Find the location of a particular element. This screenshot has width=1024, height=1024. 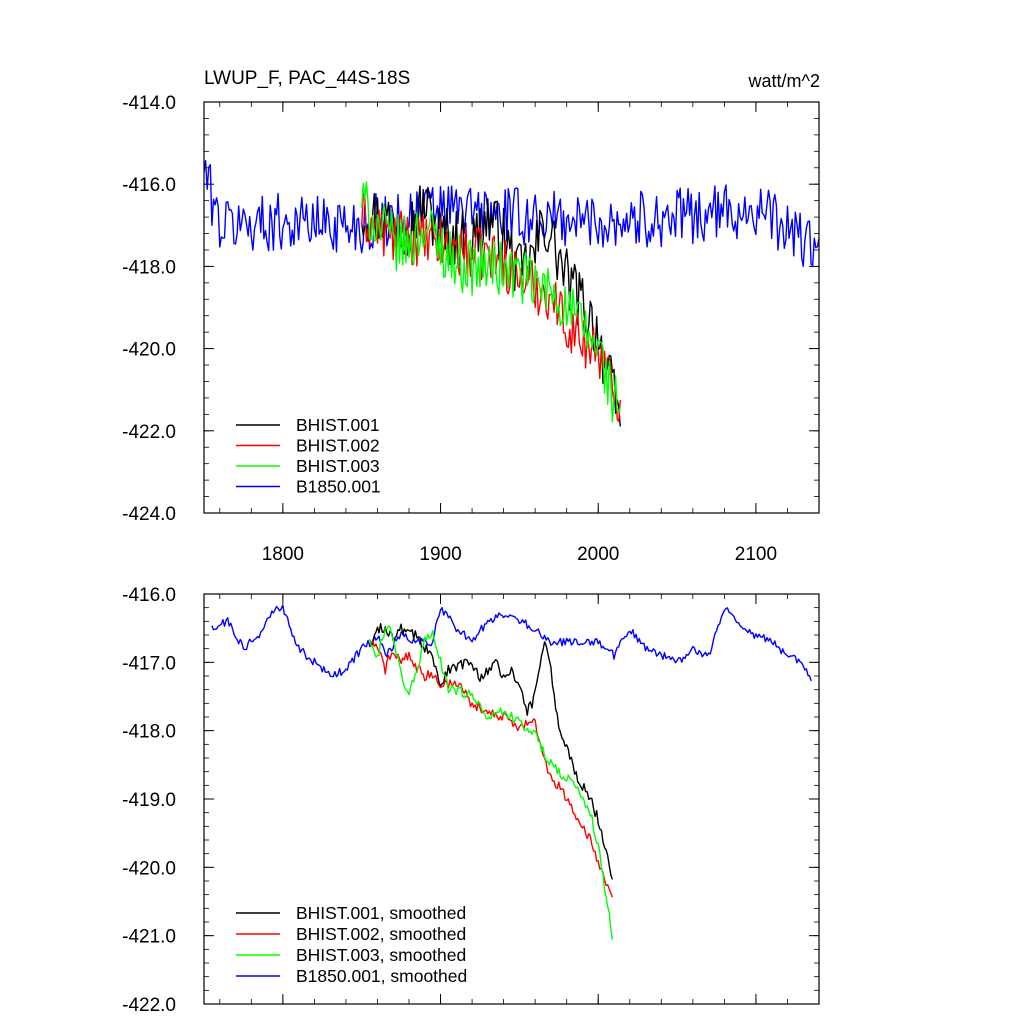

top-panel-units: watt/m^2 is located at coordinates (784, 81).